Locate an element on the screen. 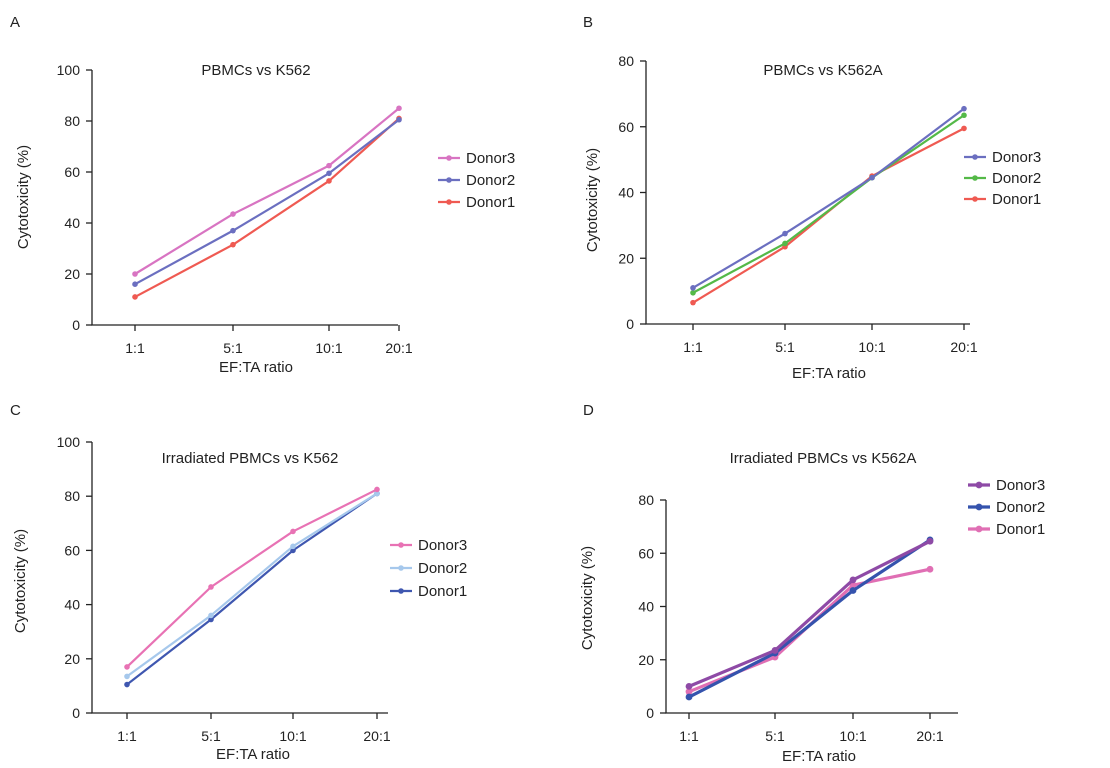 The height and width of the screenshot is (768, 1110). x-tick-label: 1:1 is located at coordinates (135, 348).